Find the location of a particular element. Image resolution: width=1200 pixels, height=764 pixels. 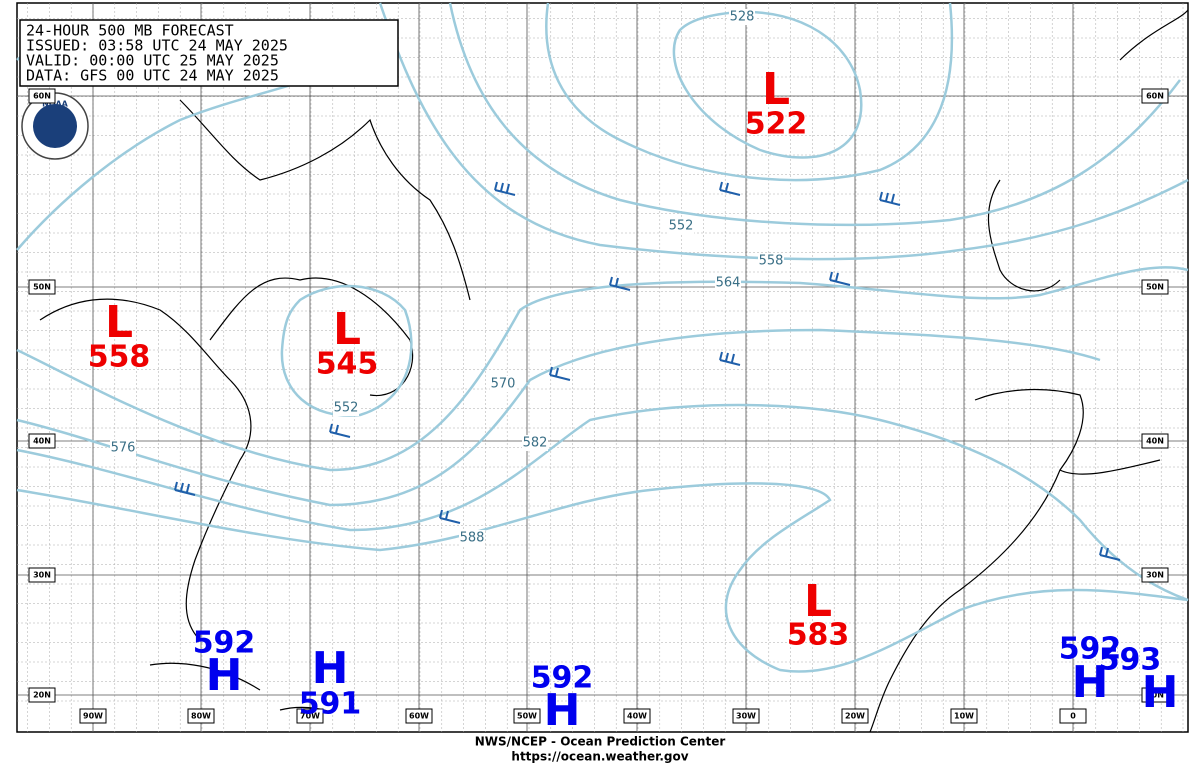

header-line: 24-HOUR 500 MB FORECAST is located at coordinates (130, 31).